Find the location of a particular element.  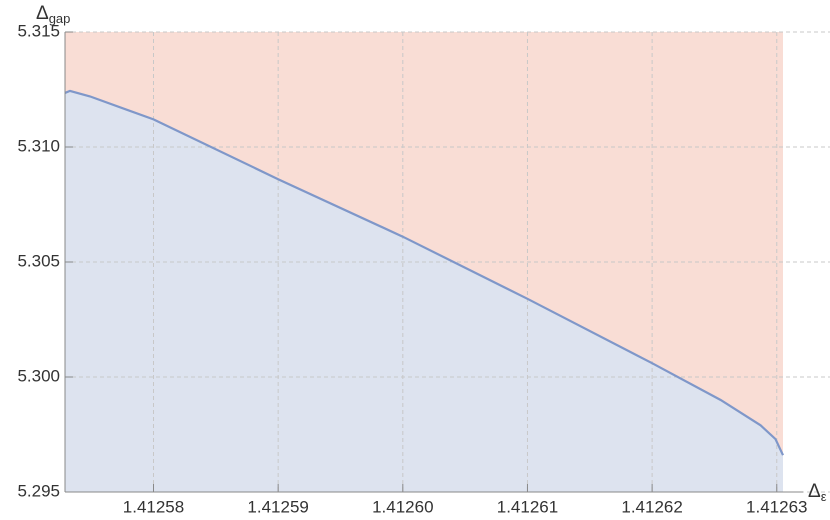

x-label: Δε is located at coordinates (817, 492).